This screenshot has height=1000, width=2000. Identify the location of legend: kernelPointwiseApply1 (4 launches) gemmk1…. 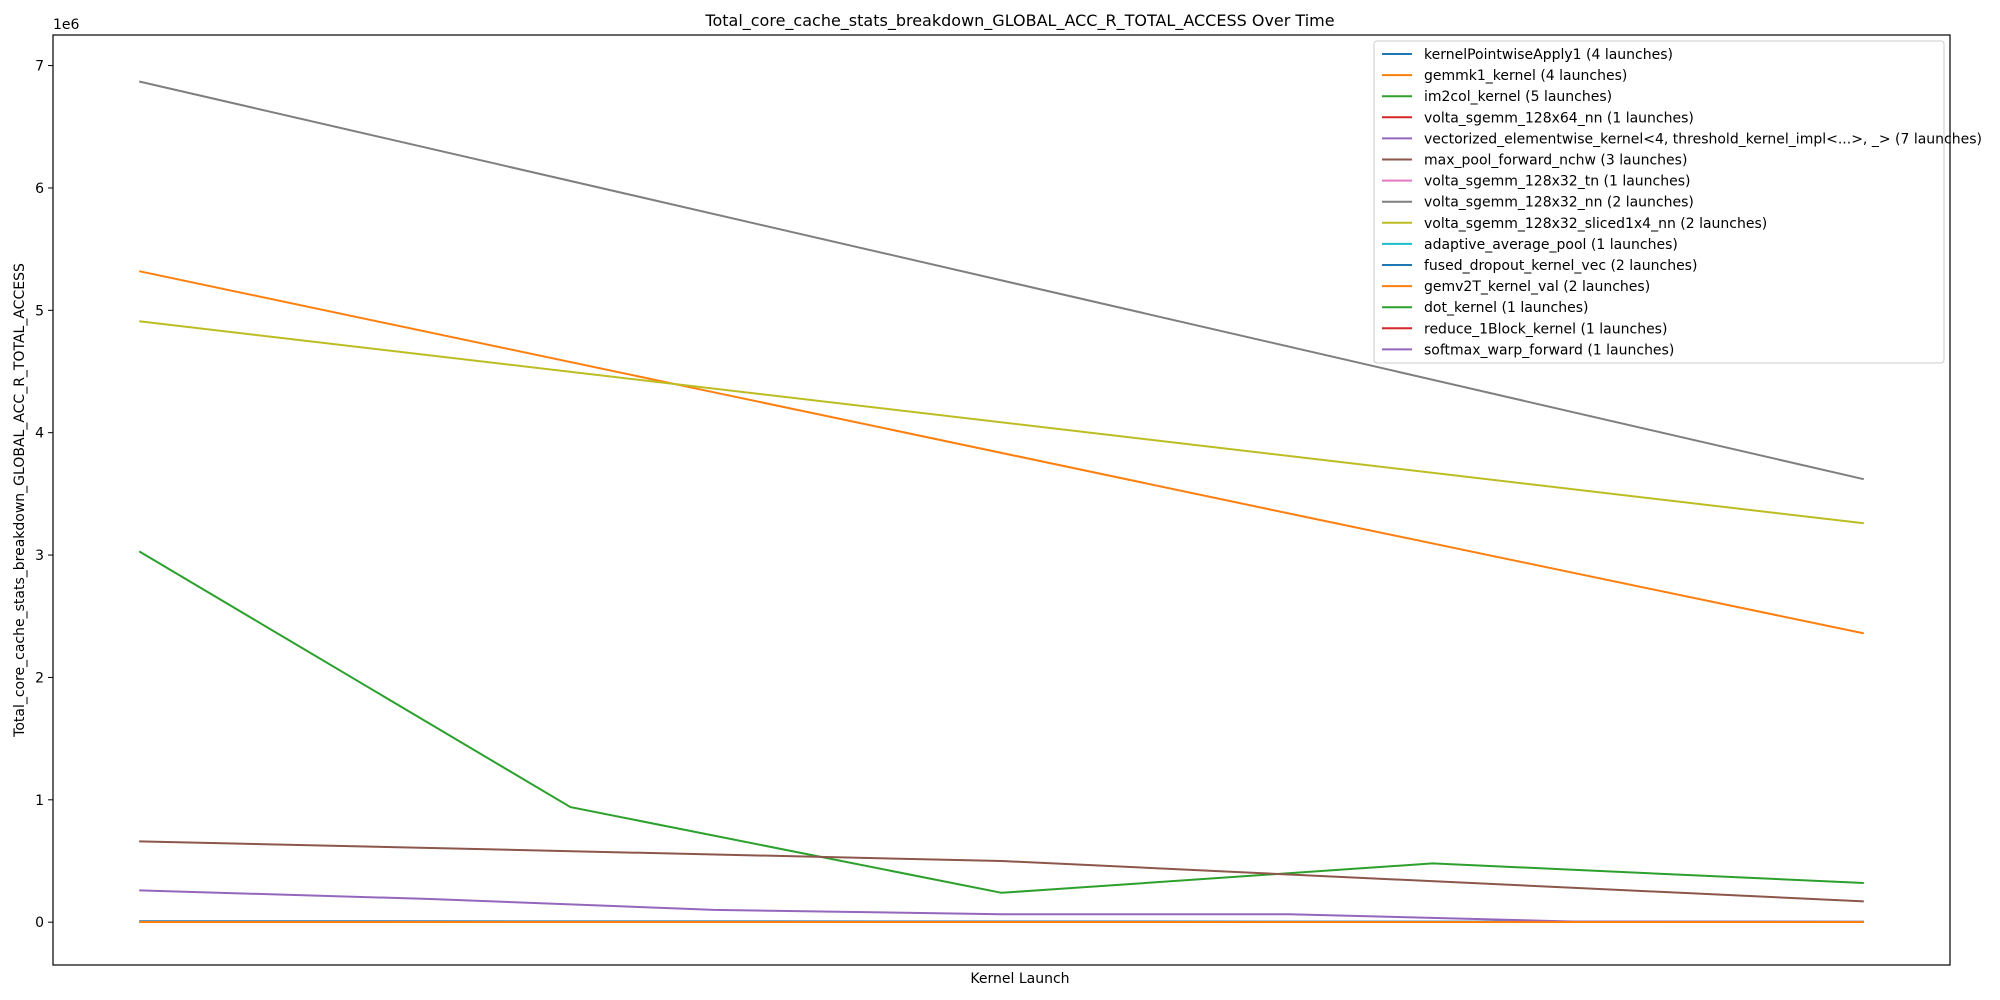
(1677, 202).